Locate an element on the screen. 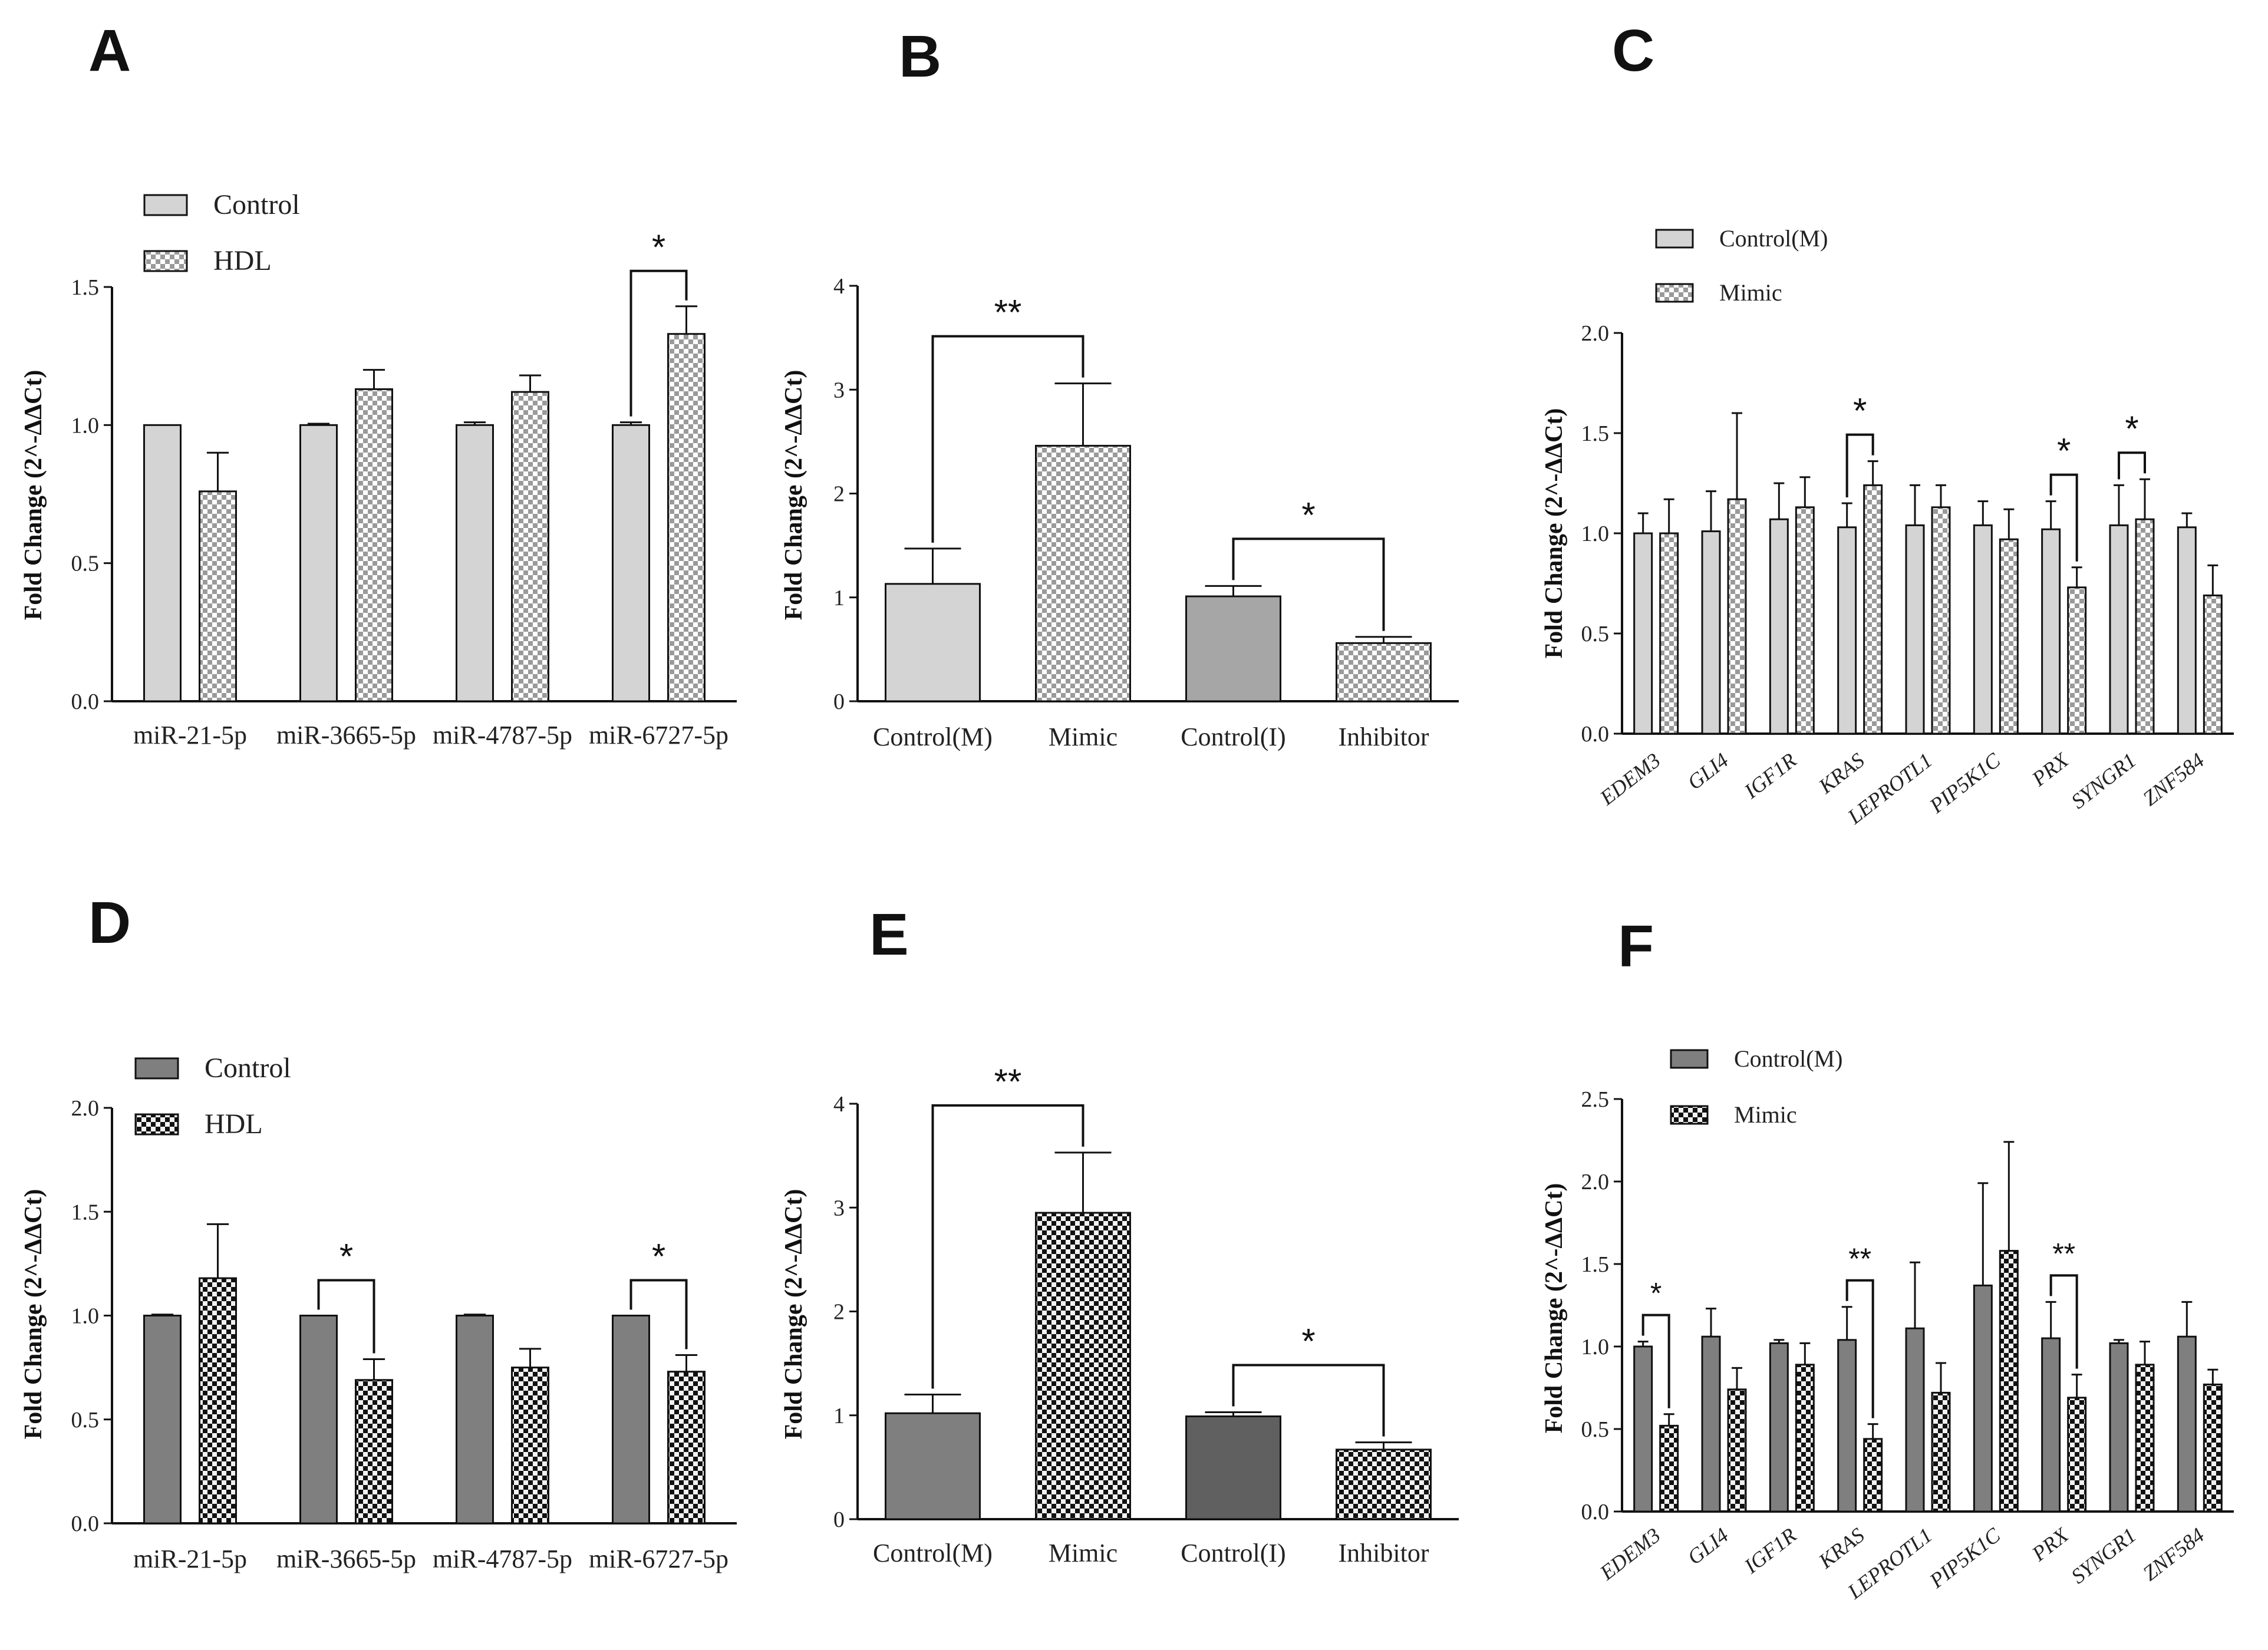 The width and height of the screenshot is (2268, 1650). x-tick-label: EDEM3 is located at coordinates (1629, 779).